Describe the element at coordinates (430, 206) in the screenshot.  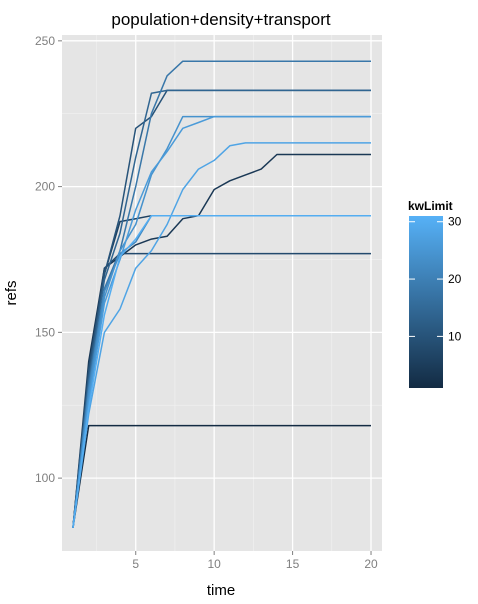
I see `legend-title: kwLimit` at that location.